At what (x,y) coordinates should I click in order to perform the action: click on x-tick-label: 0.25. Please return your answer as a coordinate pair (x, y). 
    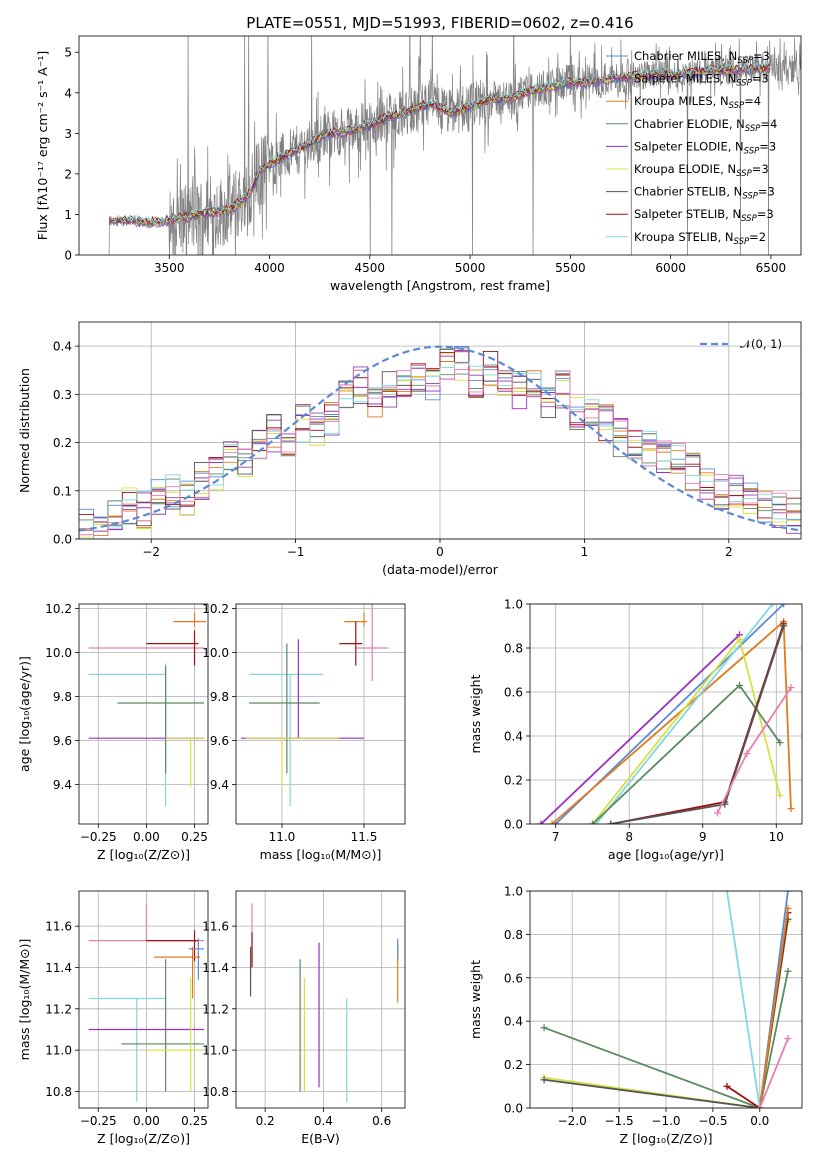
    Looking at the image, I should click on (194, 837).